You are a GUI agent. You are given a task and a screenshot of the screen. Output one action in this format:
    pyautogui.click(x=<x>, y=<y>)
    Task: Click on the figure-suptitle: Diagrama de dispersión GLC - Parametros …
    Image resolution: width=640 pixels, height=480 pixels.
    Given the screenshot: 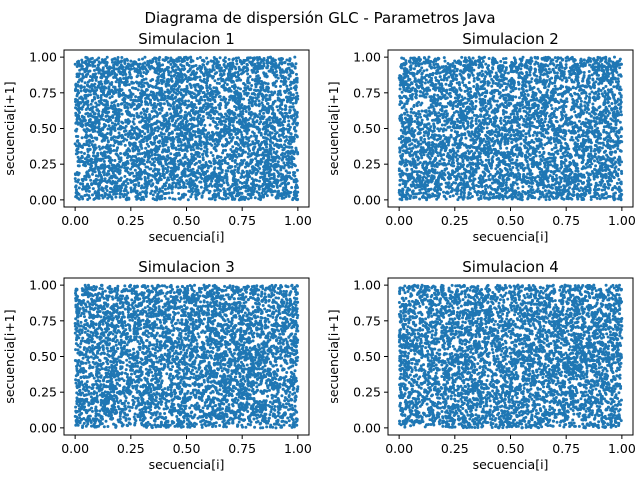 What is the action you would take?
    pyautogui.click(x=319, y=18)
    